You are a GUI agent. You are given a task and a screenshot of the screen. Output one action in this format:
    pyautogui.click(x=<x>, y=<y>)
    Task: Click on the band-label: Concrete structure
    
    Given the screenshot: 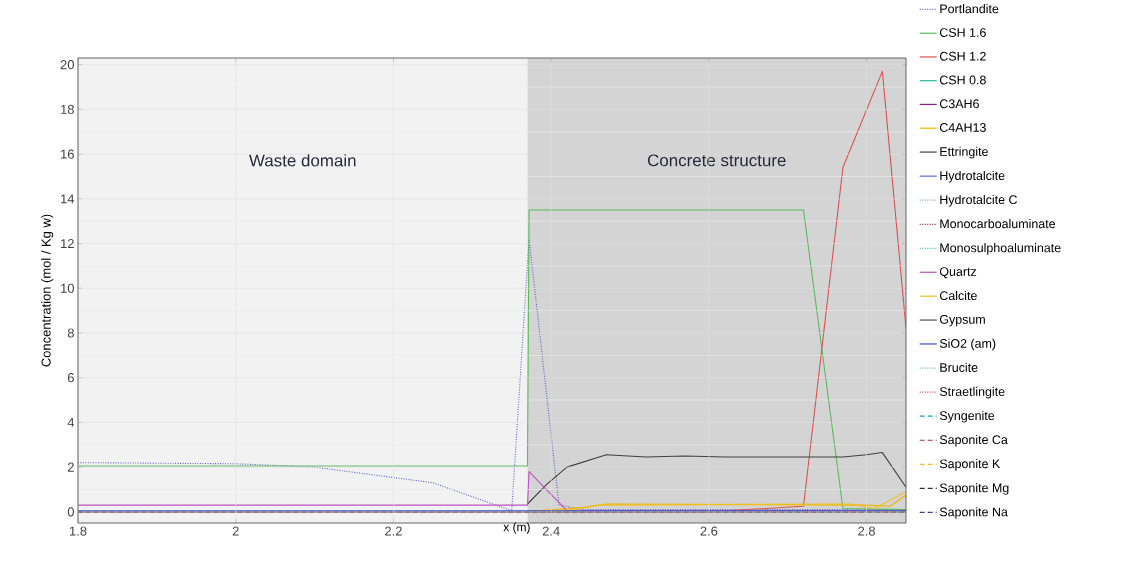 What is the action you would take?
    pyautogui.click(x=716, y=160)
    